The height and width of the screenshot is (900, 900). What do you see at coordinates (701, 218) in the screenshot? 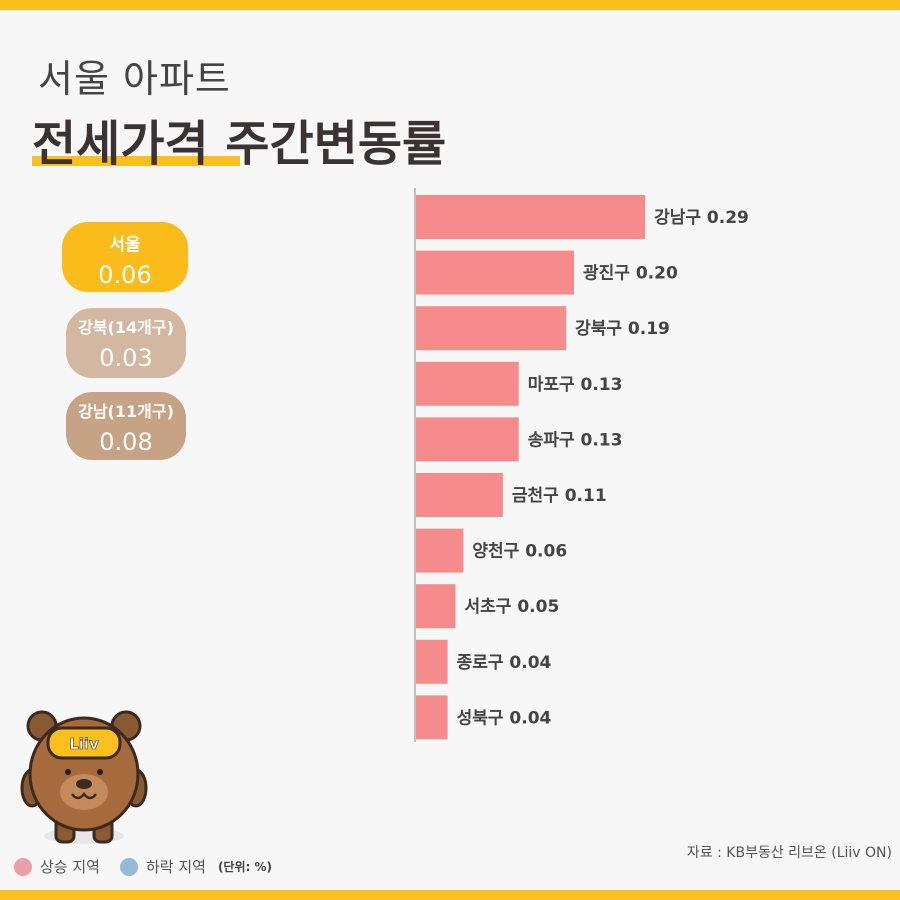
I see `bar-label-1: 강남구 0.29` at bounding box center [701, 218].